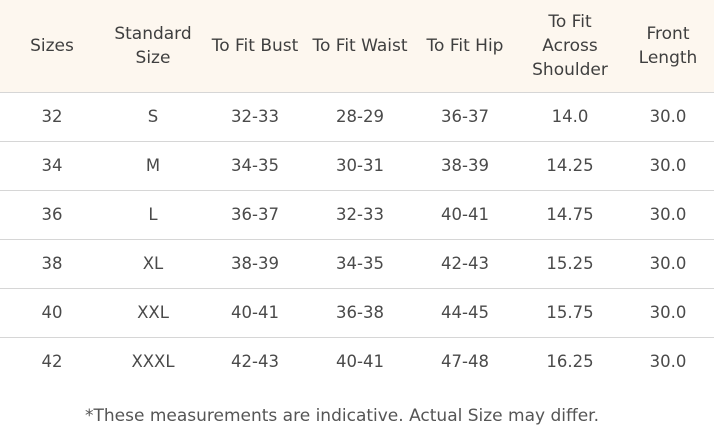 The height and width of the screenshot is (439, 714). Describe the element at coordinates (52, 361) in the screenshot. I see `cell-size: 42` at that location.